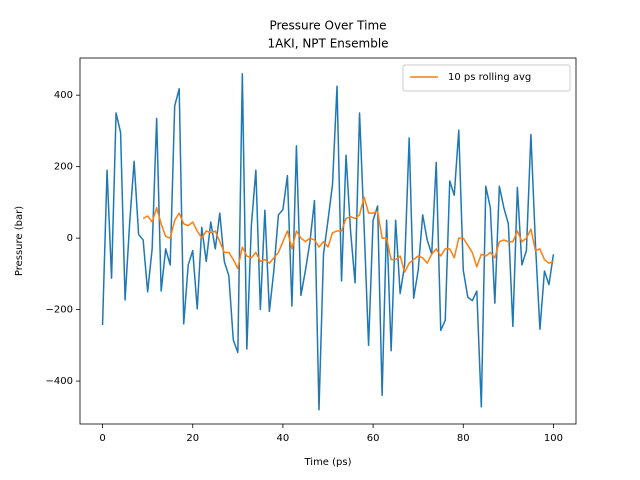  Describe the element at coordinates (192, 438) in the screenshot. I see `x-tick-label: 20` at that location.